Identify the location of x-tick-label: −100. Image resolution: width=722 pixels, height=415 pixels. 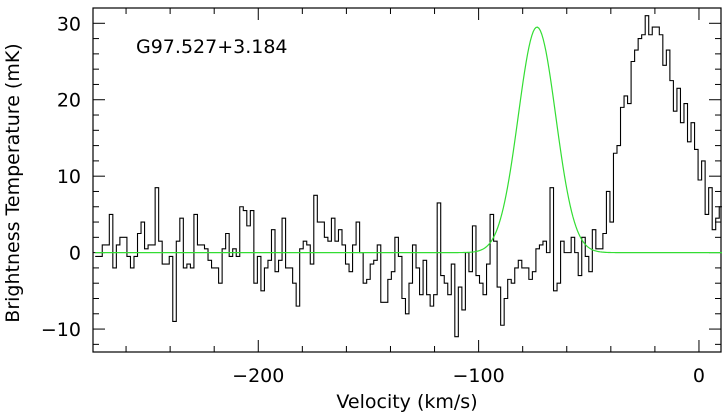
(479, 376).